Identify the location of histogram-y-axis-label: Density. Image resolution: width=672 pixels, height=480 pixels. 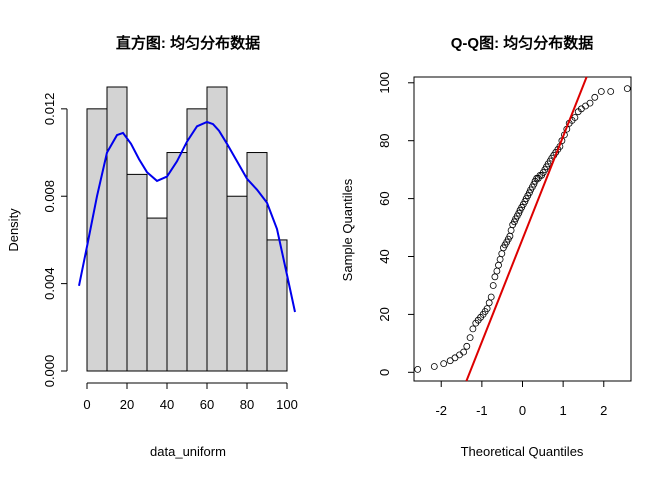
(13, 230).